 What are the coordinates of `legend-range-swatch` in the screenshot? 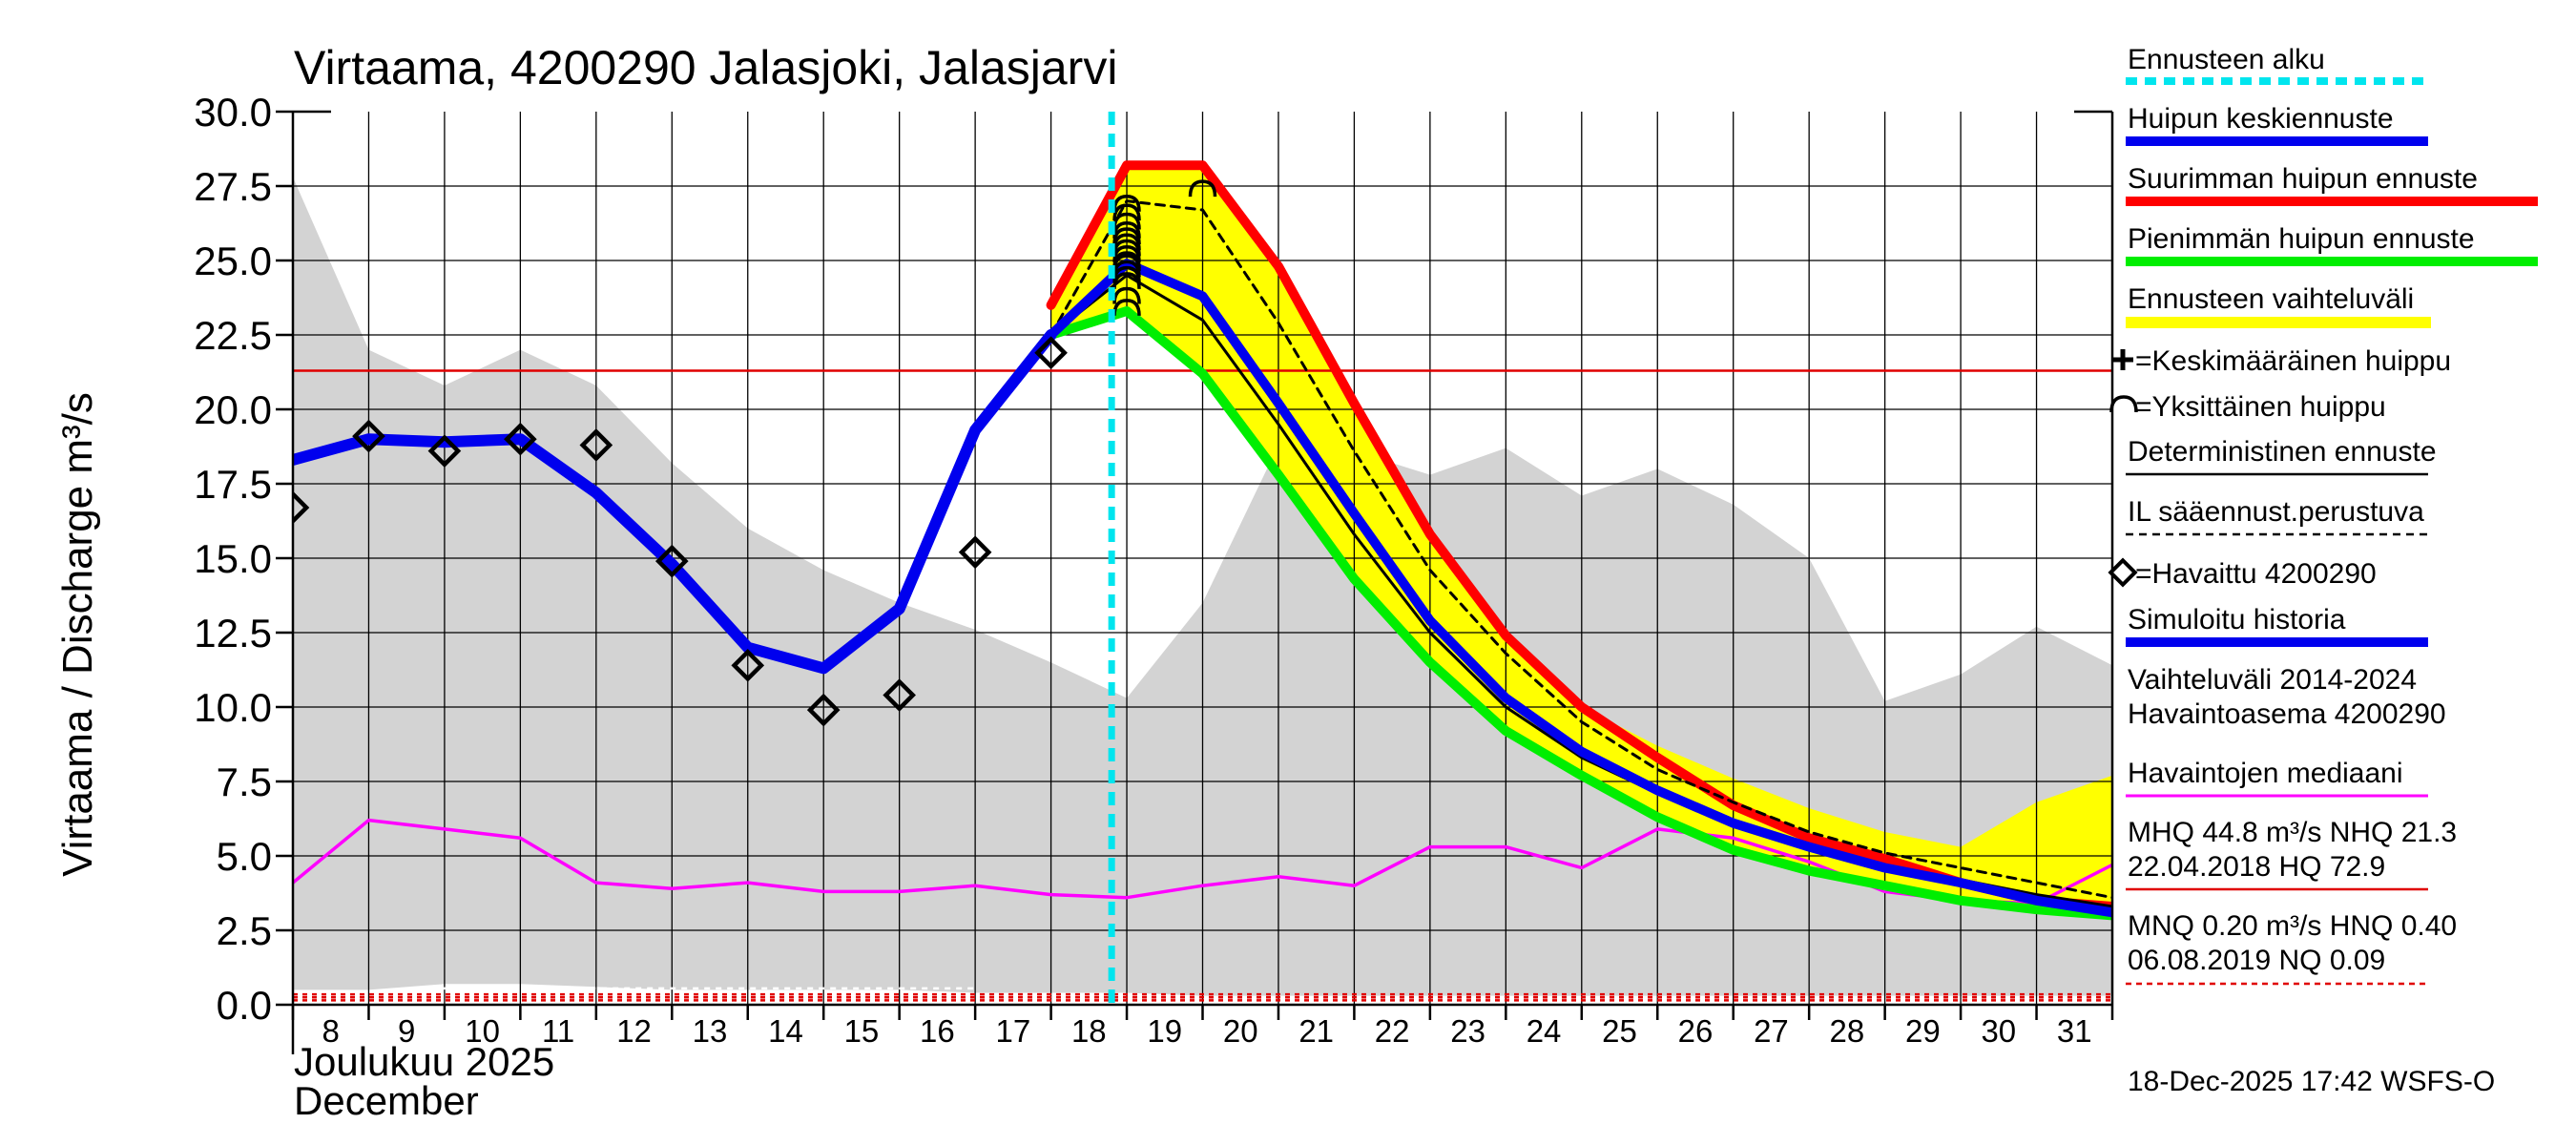 It's located at (2278, 323).